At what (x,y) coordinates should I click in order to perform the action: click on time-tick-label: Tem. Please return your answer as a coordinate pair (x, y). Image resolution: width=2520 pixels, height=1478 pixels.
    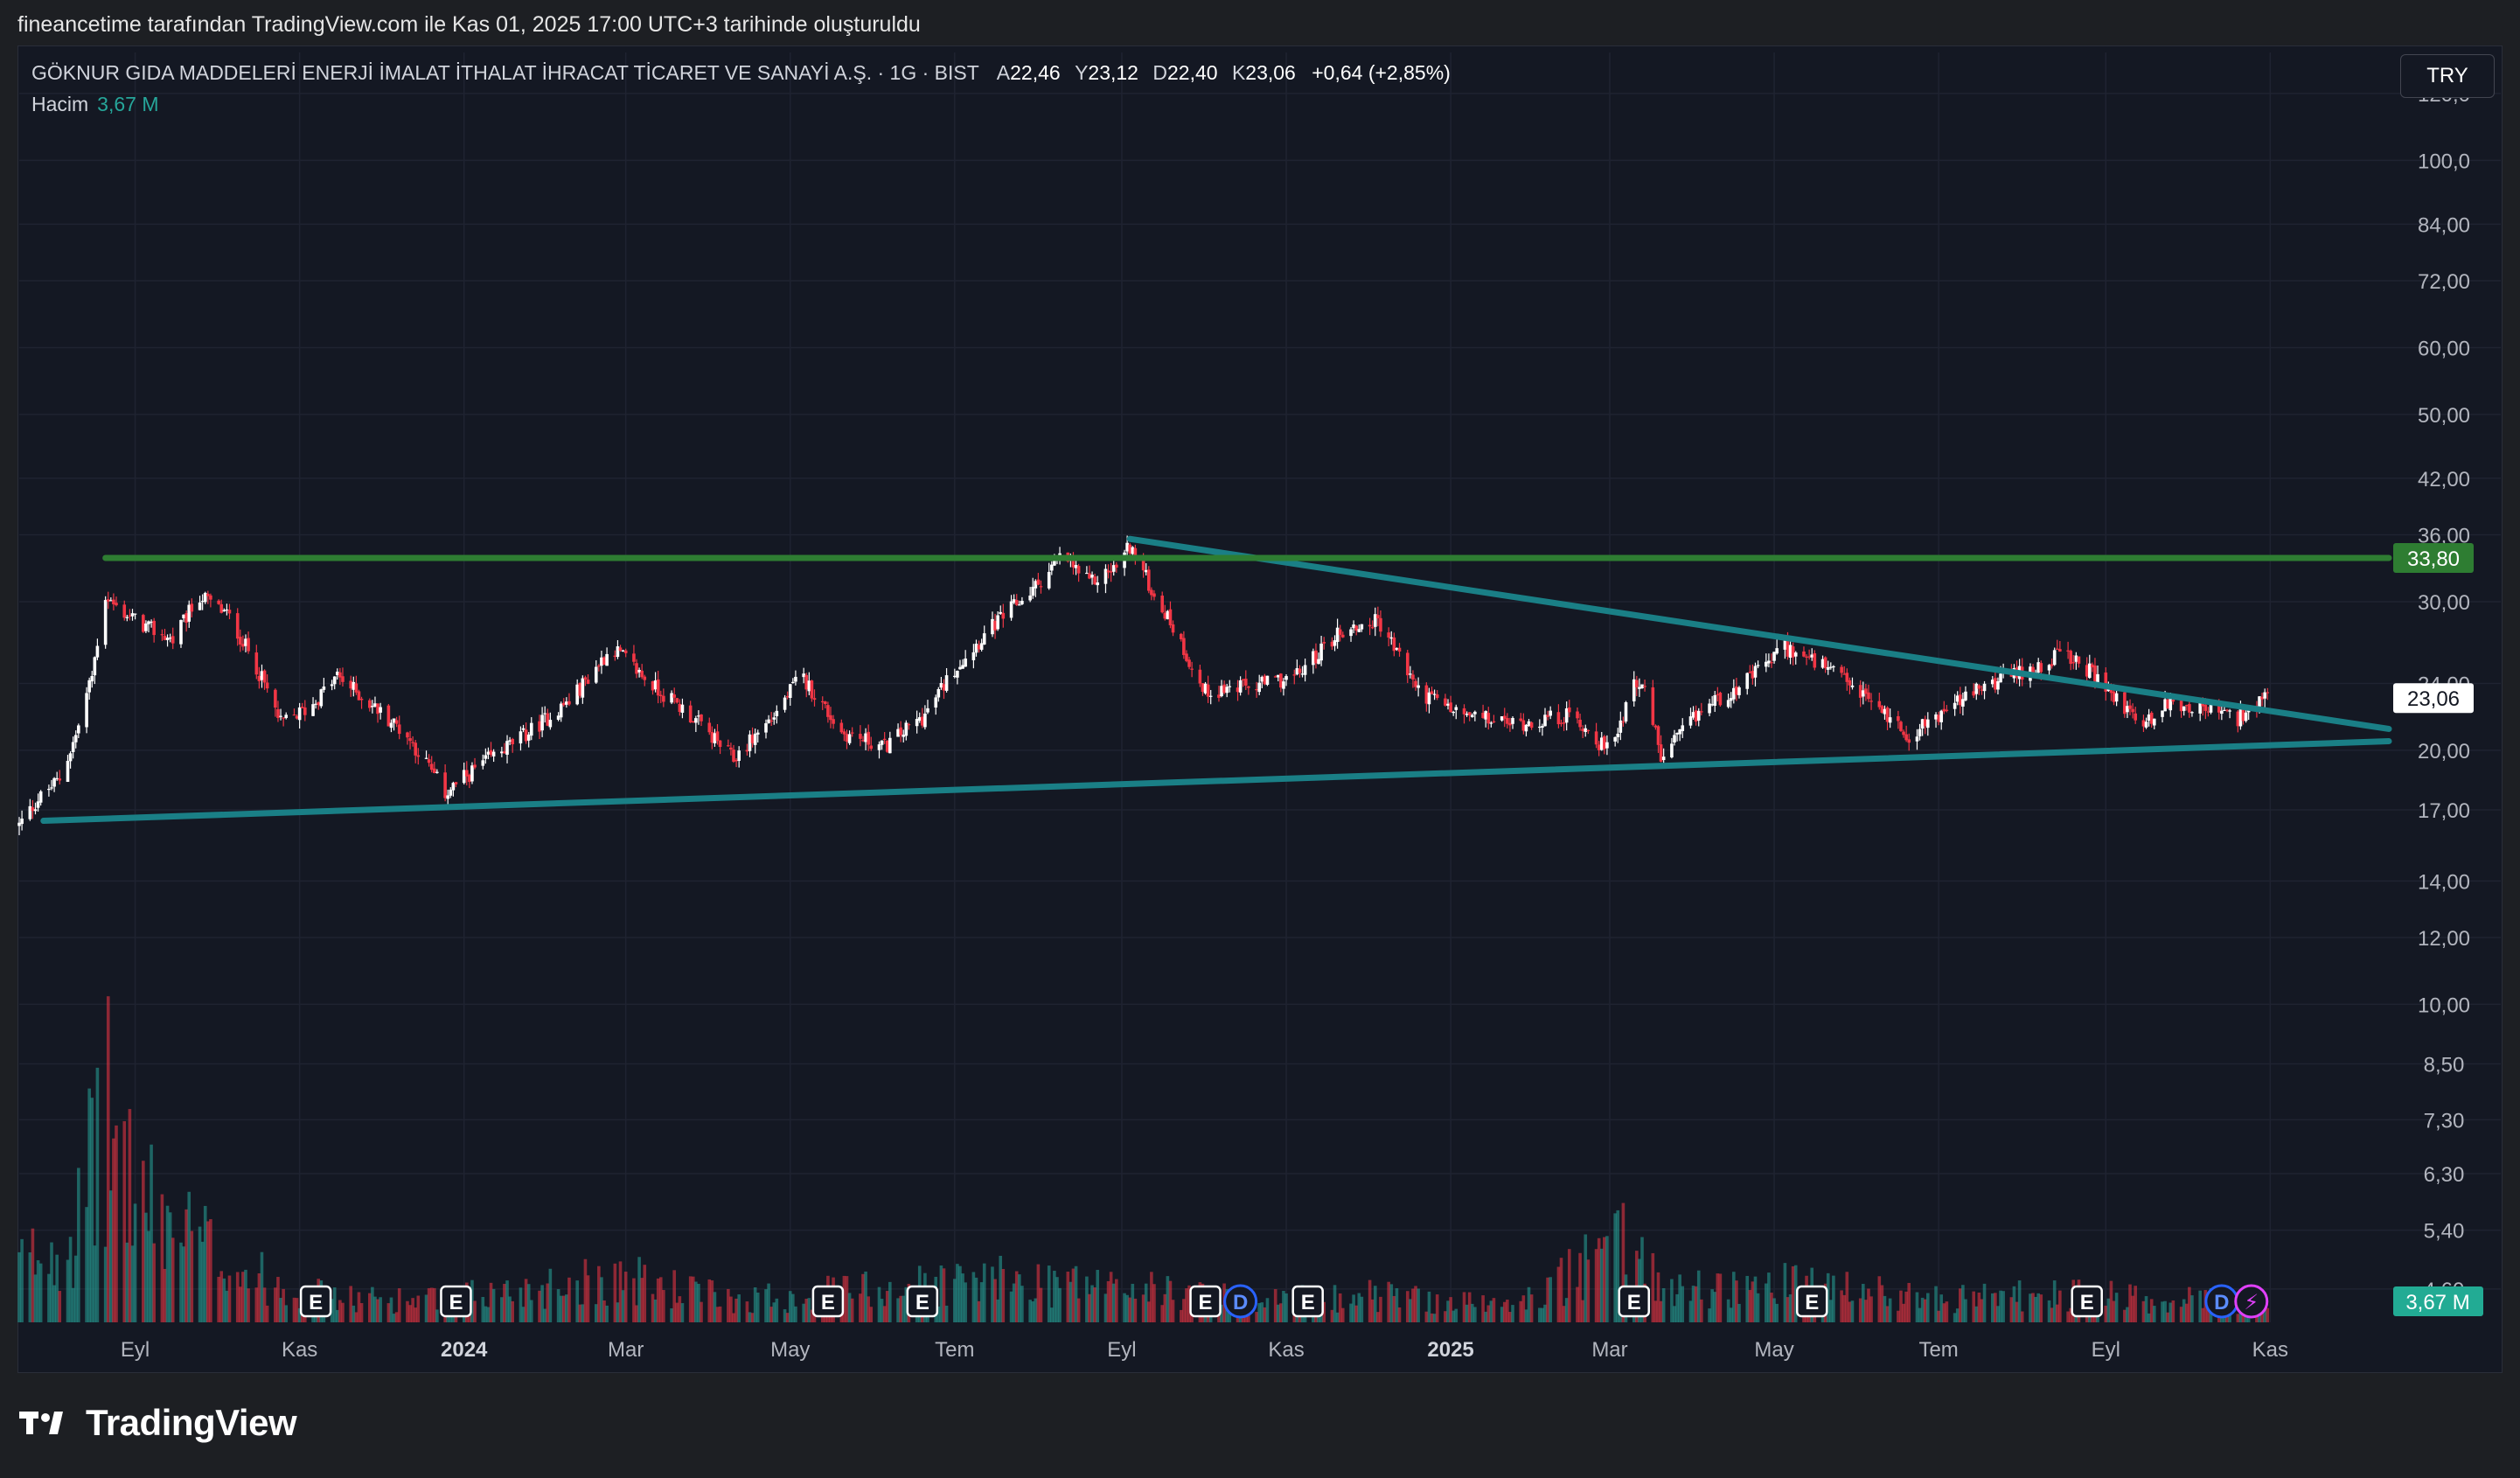
    Looking at the image, I should click on (954, 1350).